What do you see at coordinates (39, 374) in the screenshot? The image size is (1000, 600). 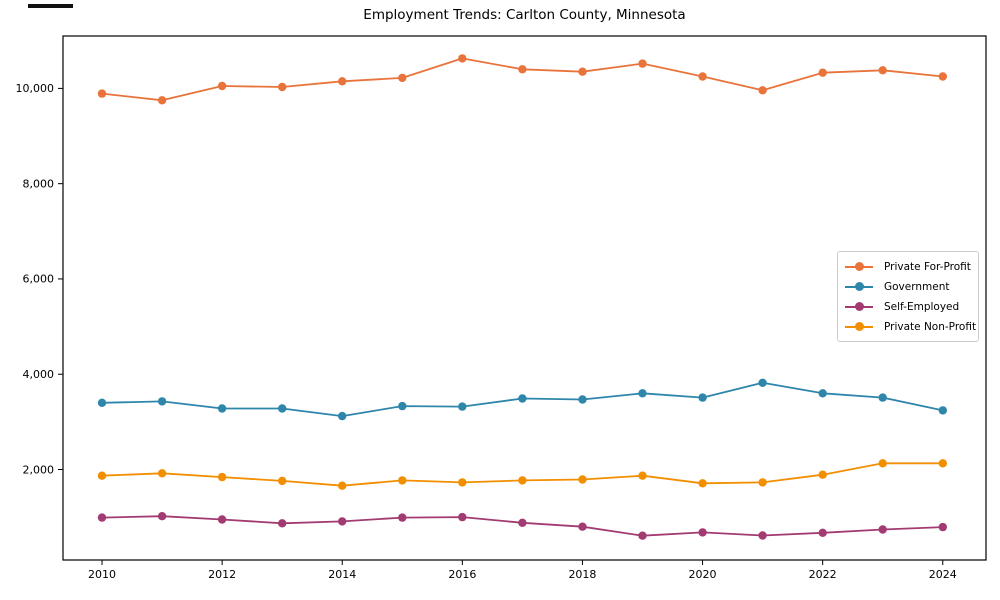 I see `y-tick-label: 4,000` at bounding box center [39, 374].